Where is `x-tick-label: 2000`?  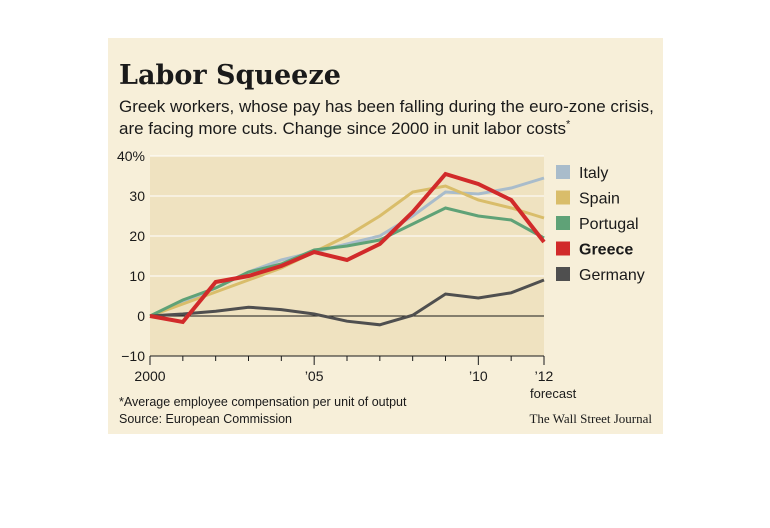
x-tick-label: 2000 is located at coordinates (149, 376).